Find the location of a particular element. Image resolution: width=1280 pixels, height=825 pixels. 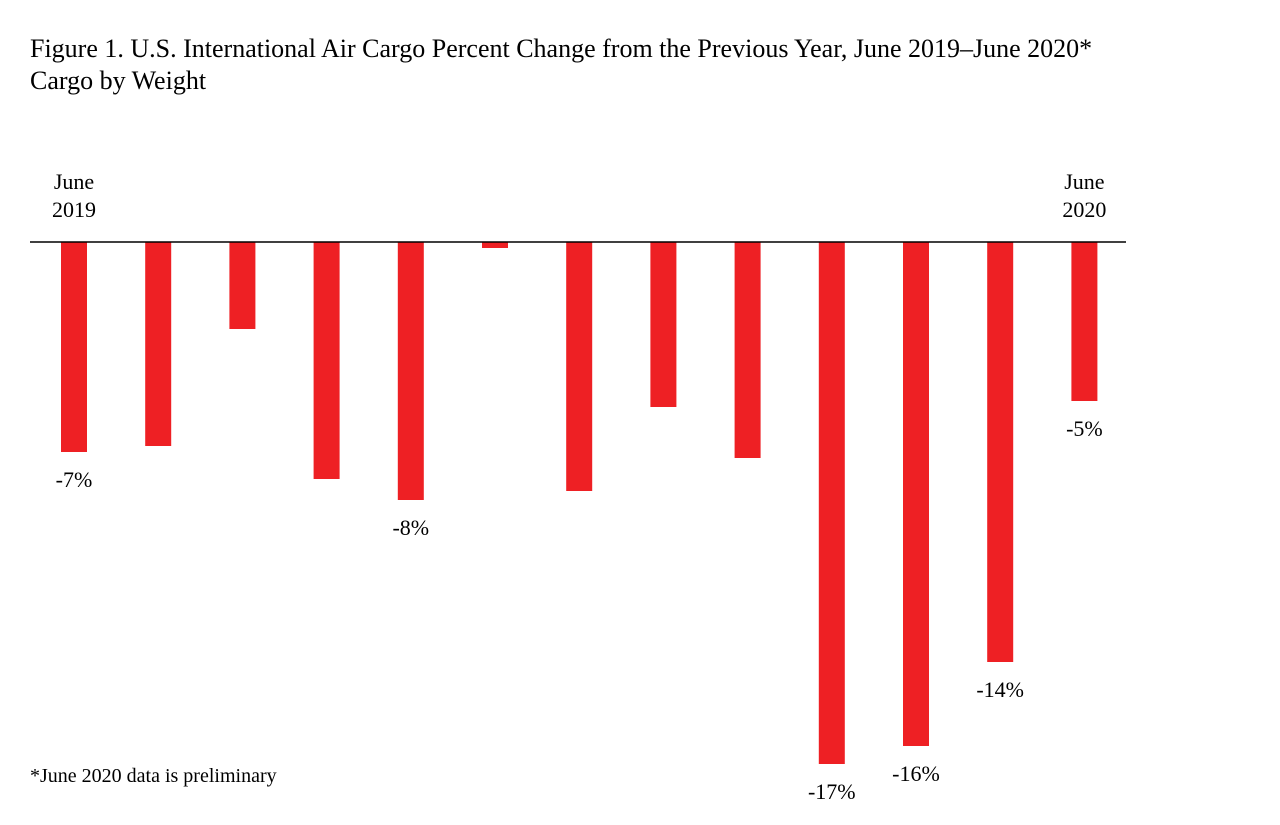

category-label: 2020 is located at coordinates (1084, 209).